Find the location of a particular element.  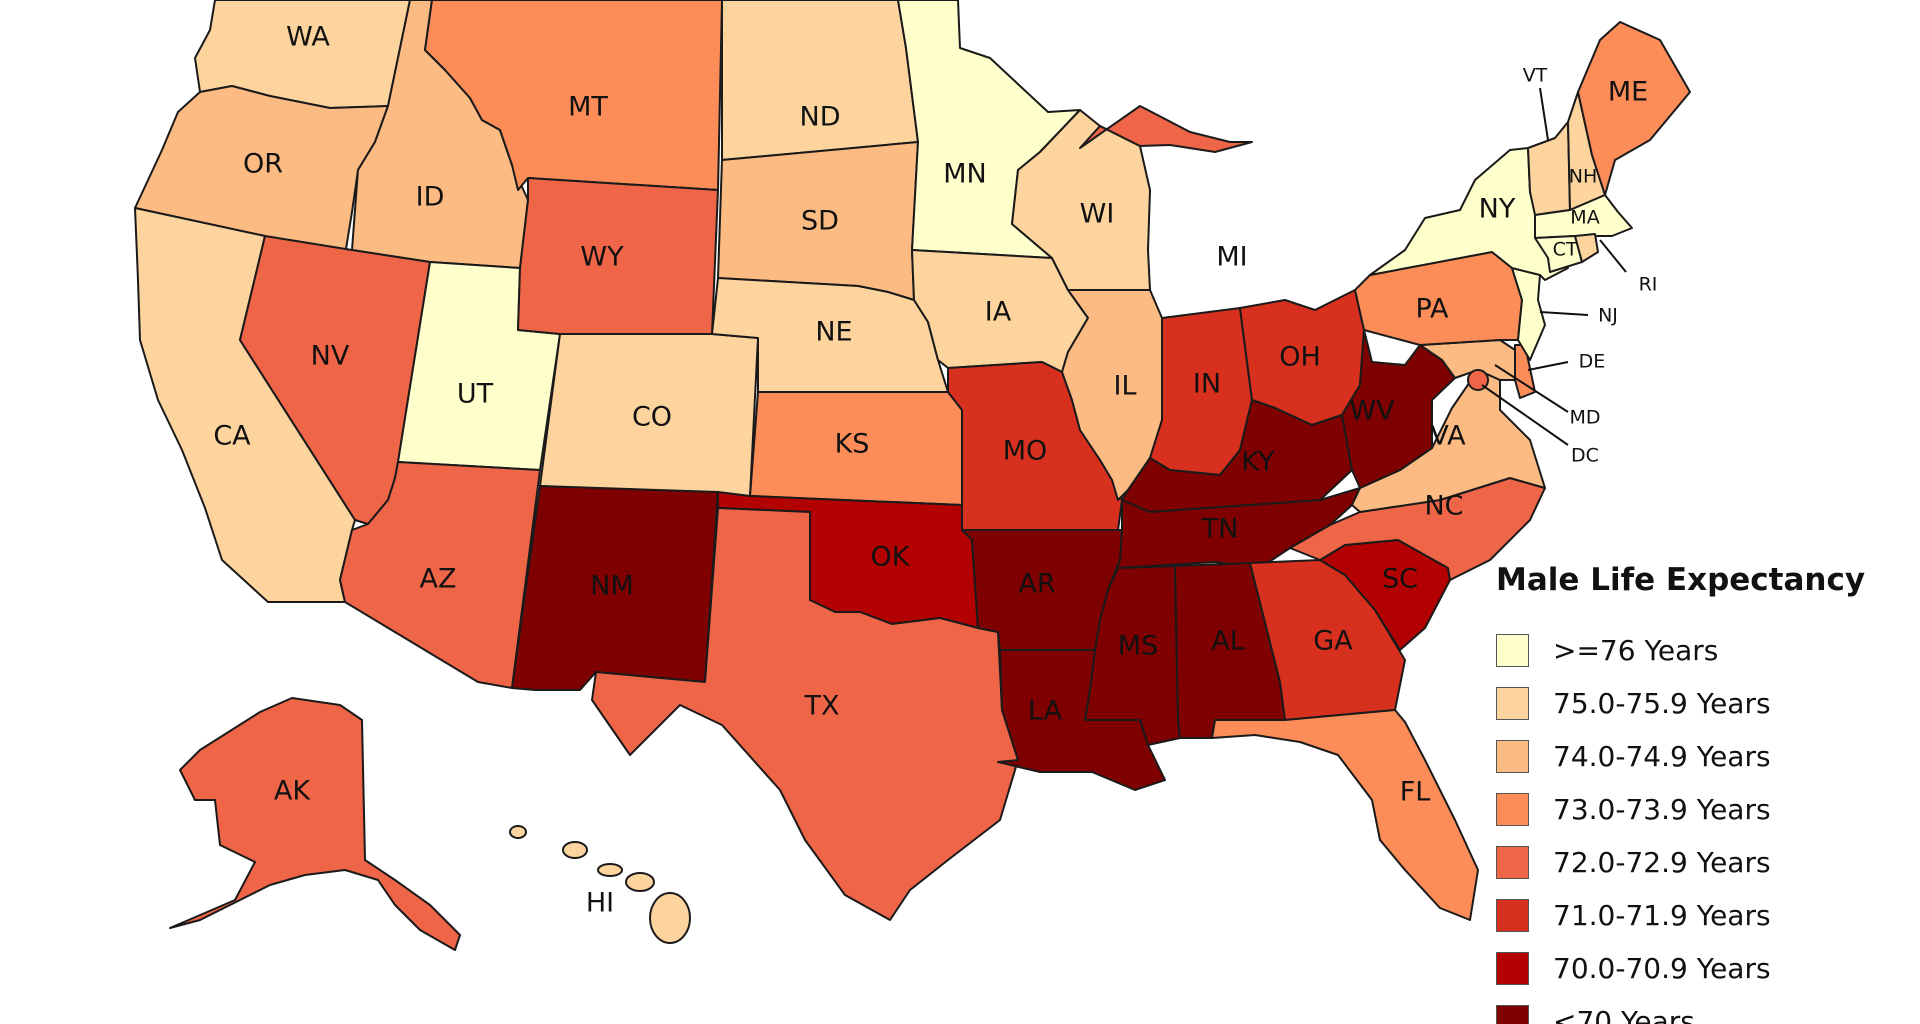

label-tn: TN is located at coordinates (1220, 529).